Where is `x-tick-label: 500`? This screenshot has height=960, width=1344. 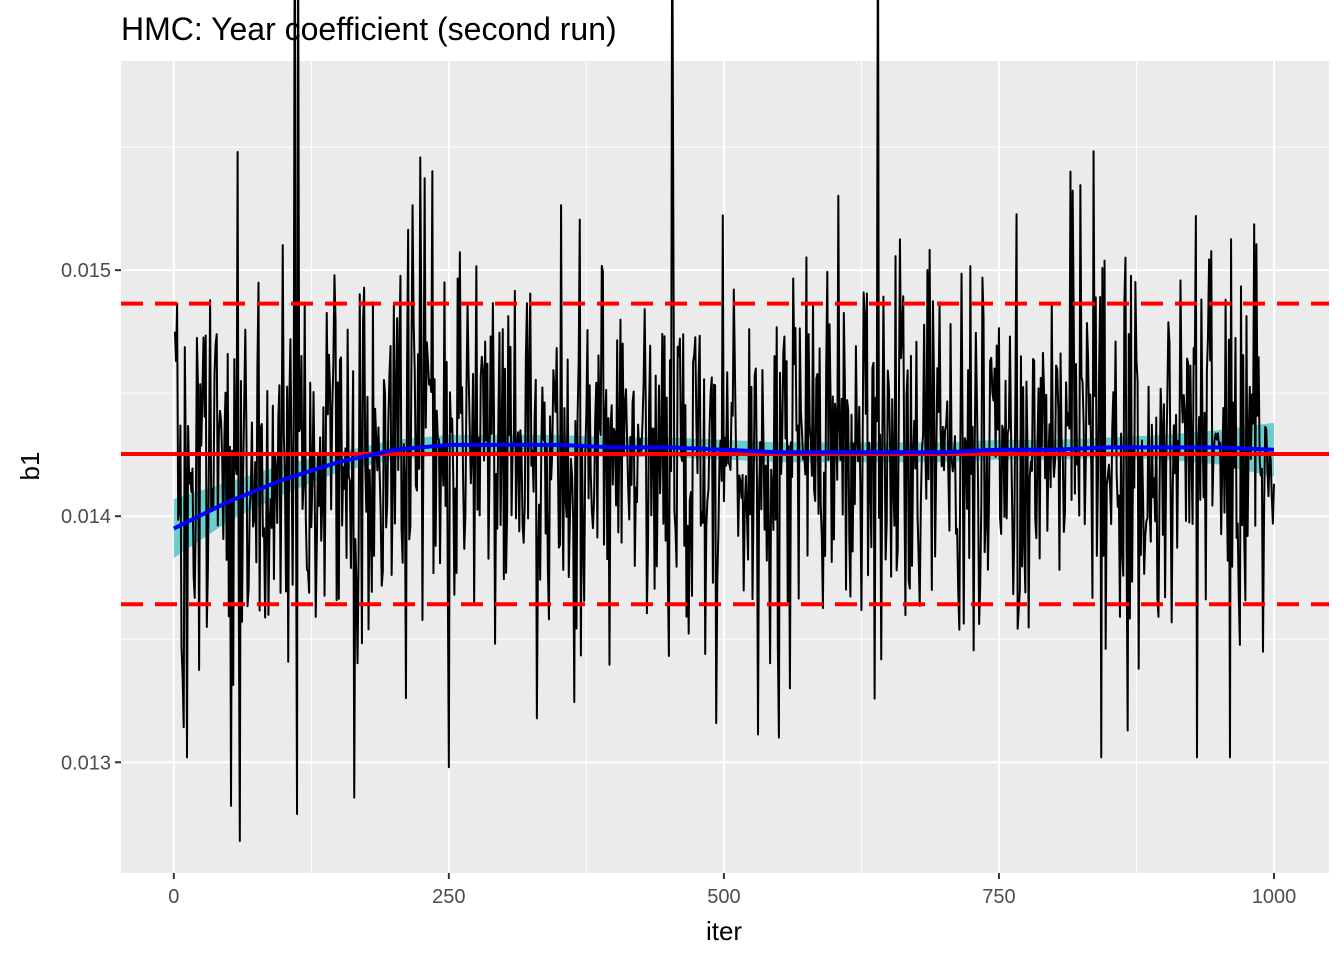
x-tick-label: 500 is located at coordinates (723, 897).